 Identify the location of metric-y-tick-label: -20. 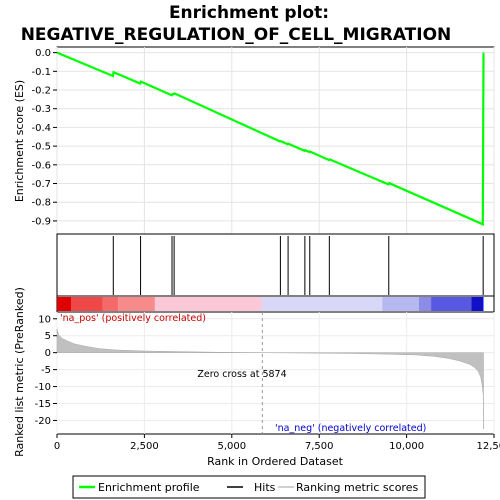
(43, 421).